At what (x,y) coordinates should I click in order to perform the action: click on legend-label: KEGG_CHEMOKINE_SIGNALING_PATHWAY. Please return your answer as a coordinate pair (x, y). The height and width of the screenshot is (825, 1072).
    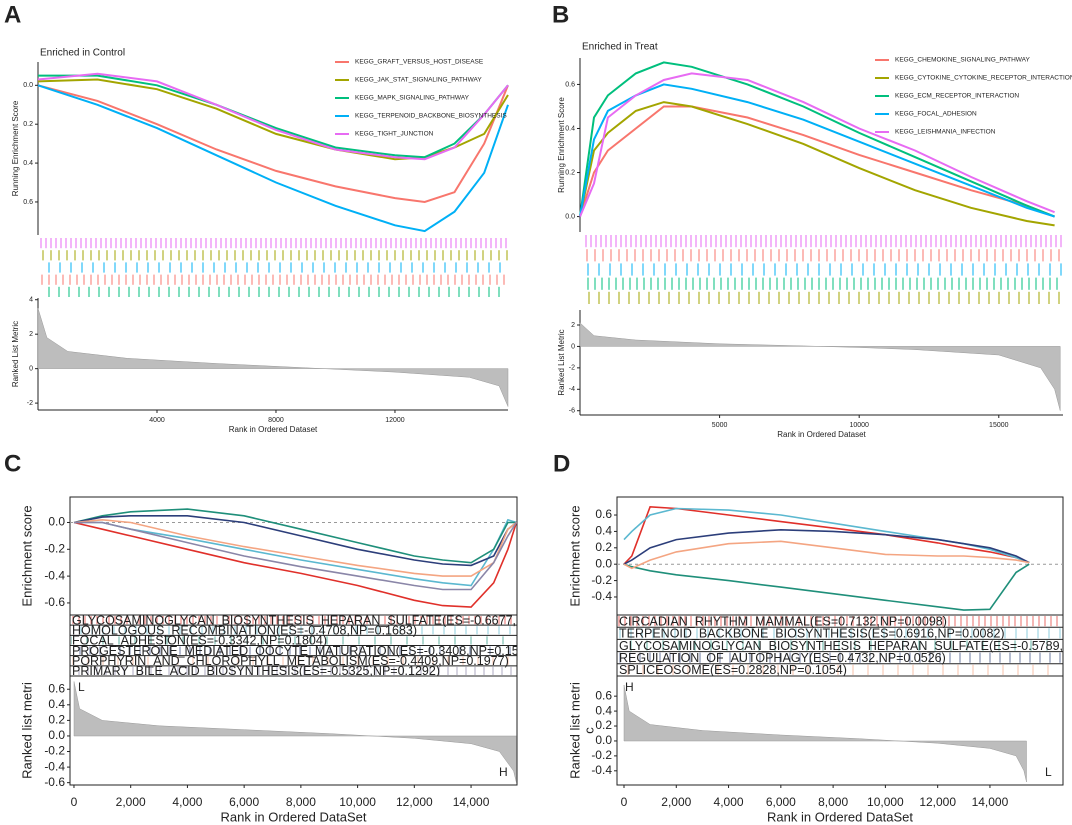
    Looking at the image, I should click on (963, 60).